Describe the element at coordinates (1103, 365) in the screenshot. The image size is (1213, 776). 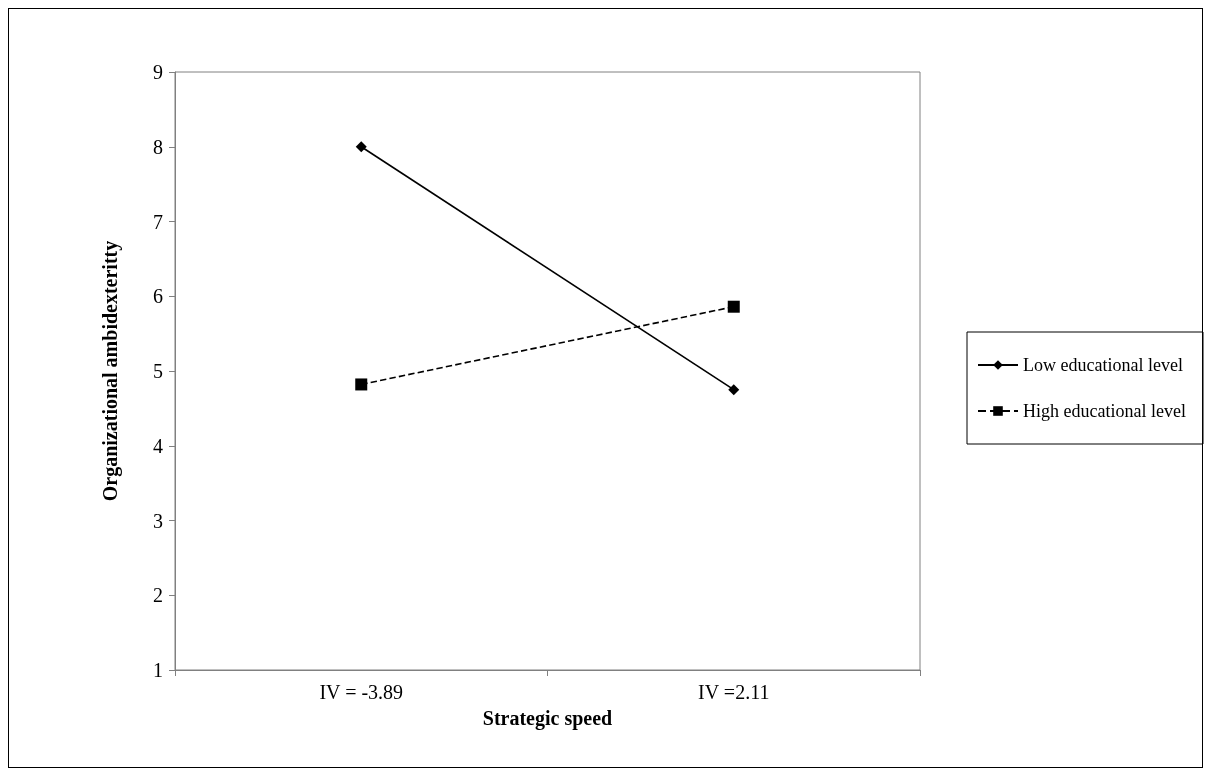
I see `legend-label: Low educational level` at that location.